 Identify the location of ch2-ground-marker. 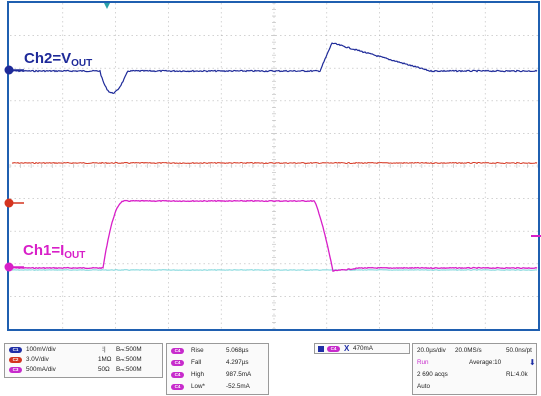
(9, 70).